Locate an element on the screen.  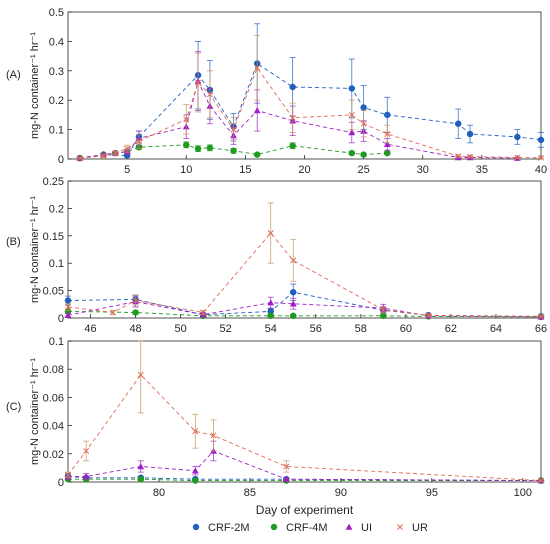
panel-label: (C) is located at coordinates (13, 407).